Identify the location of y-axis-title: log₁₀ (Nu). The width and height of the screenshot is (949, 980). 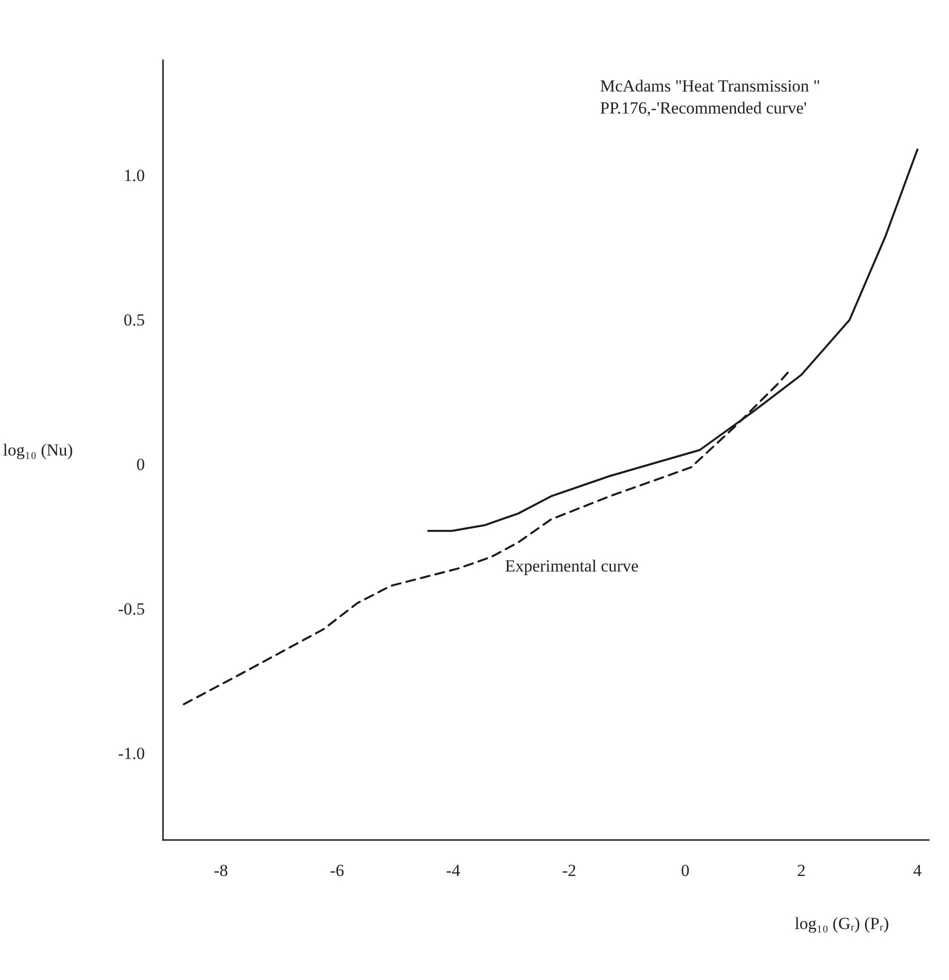
(37, 450).